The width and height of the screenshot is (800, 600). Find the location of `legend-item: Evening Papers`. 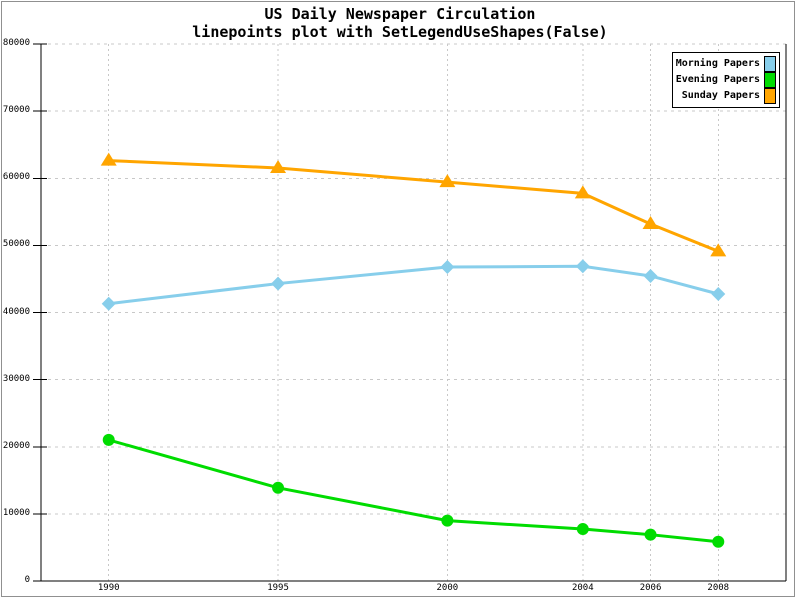

legend-item: Evening Papers is located at coordinates (724, 80).